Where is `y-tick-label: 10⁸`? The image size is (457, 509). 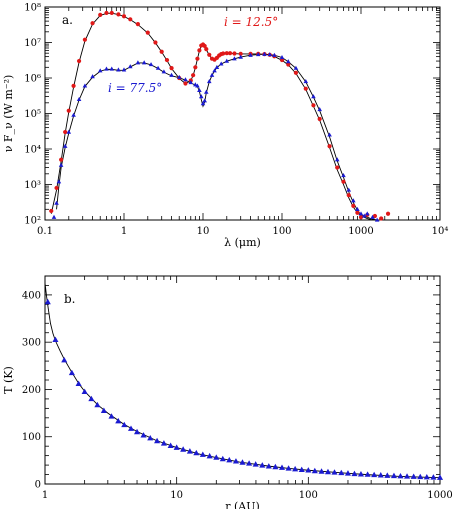
y-tick-label: 10⁸ is located at coordinates (32, 8).